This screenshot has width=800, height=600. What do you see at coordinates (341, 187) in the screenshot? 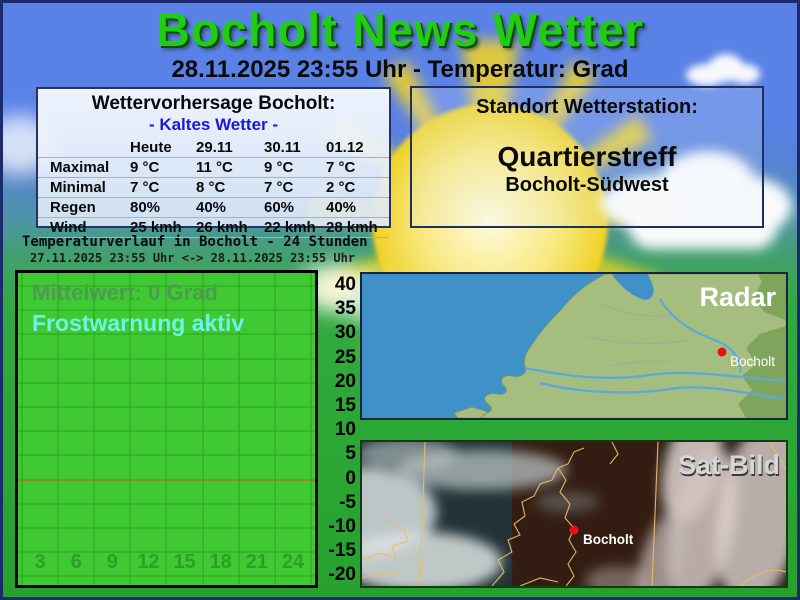
I see `forecast-cell: 2 °C` at bounding box center [341, 187].